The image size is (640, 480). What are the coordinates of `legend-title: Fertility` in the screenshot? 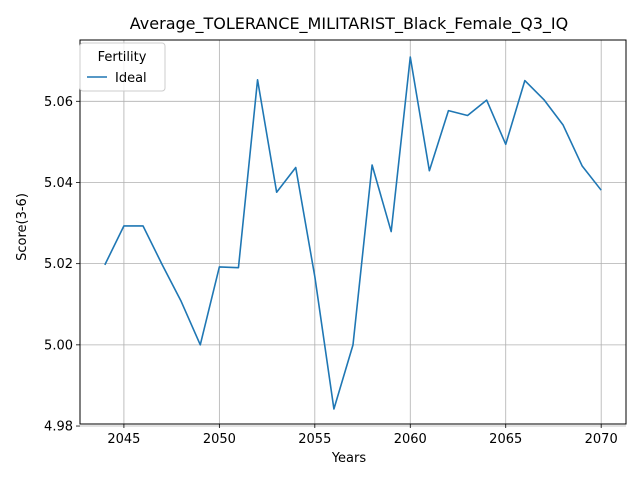 It's located at (122, 57).